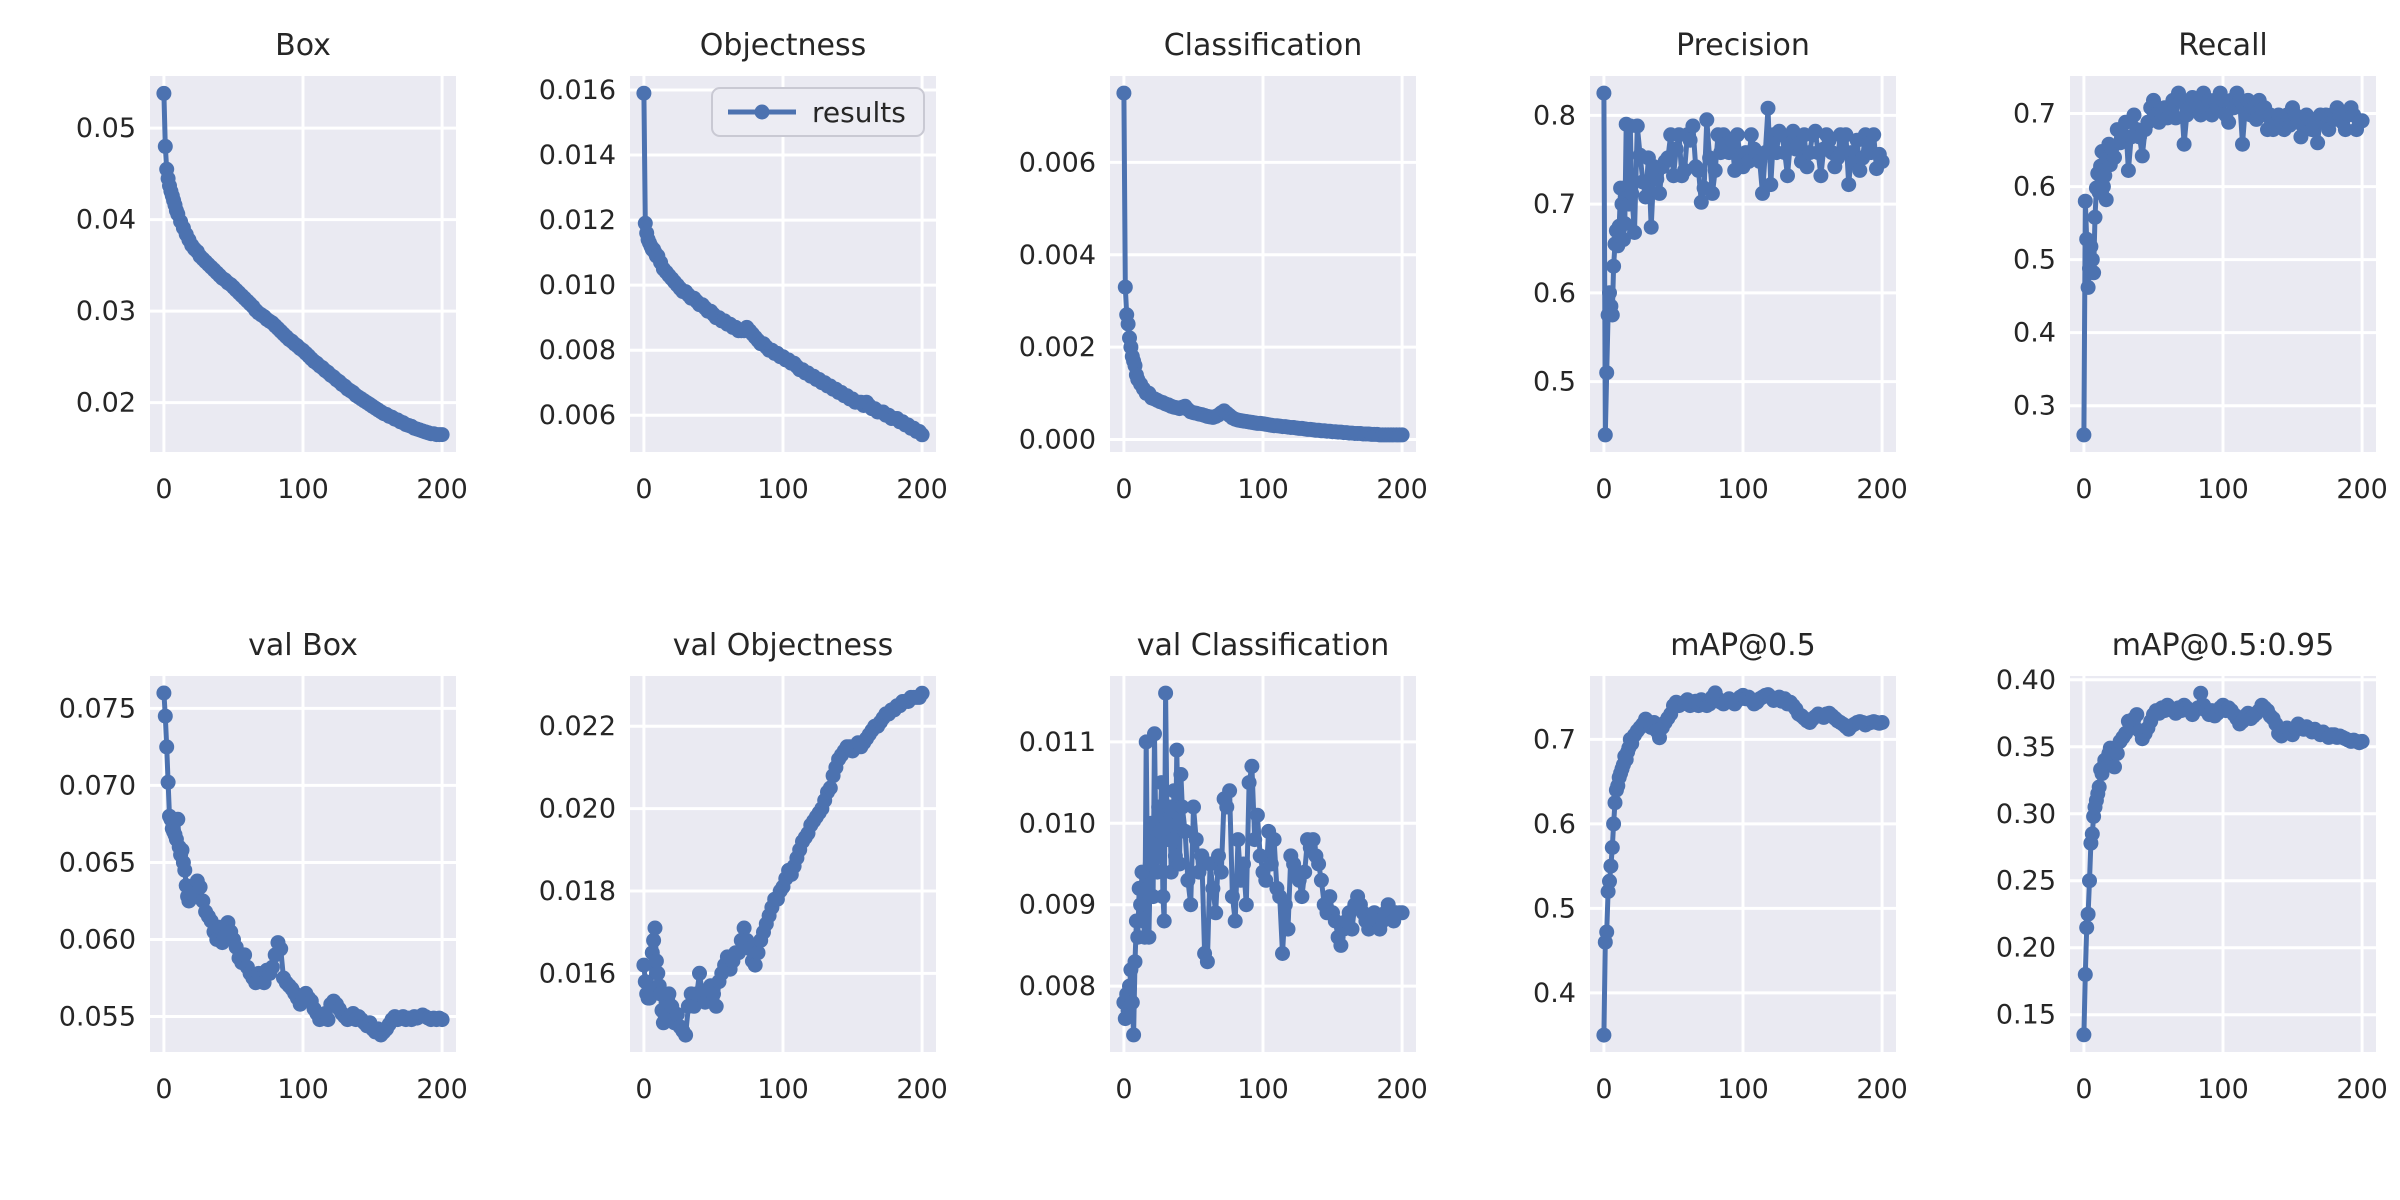 Image resolution: width=2400 pixels, height=1200 pixels. I want to click on legend-box, so click(818, 112).